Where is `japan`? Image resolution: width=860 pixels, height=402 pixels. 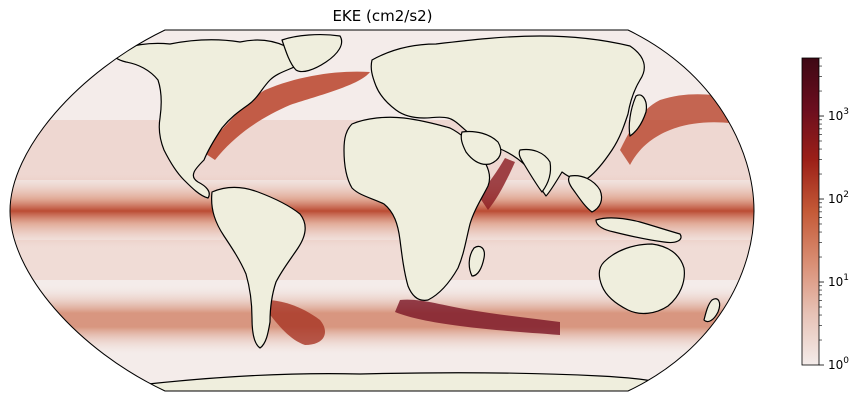
japan is located at coordinates (637, 115).